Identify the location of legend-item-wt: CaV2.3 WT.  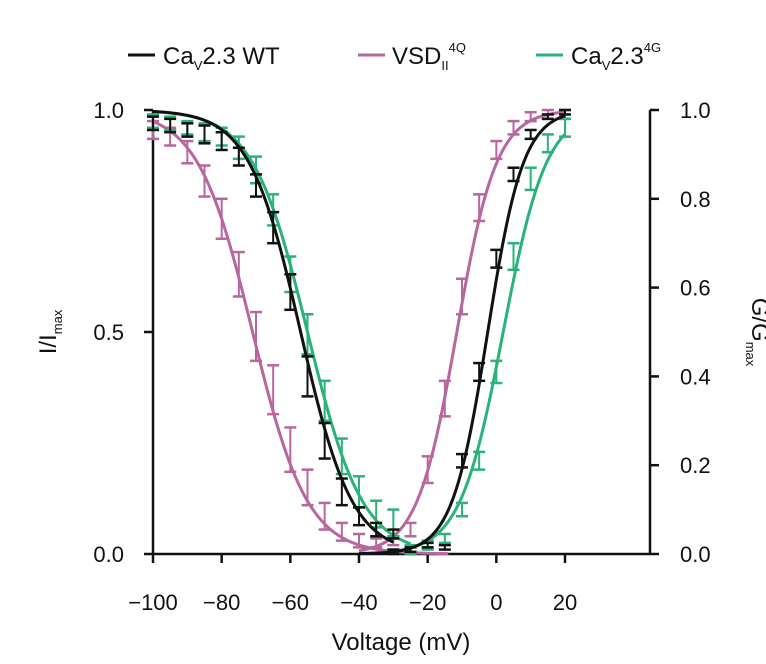
(204, 58).